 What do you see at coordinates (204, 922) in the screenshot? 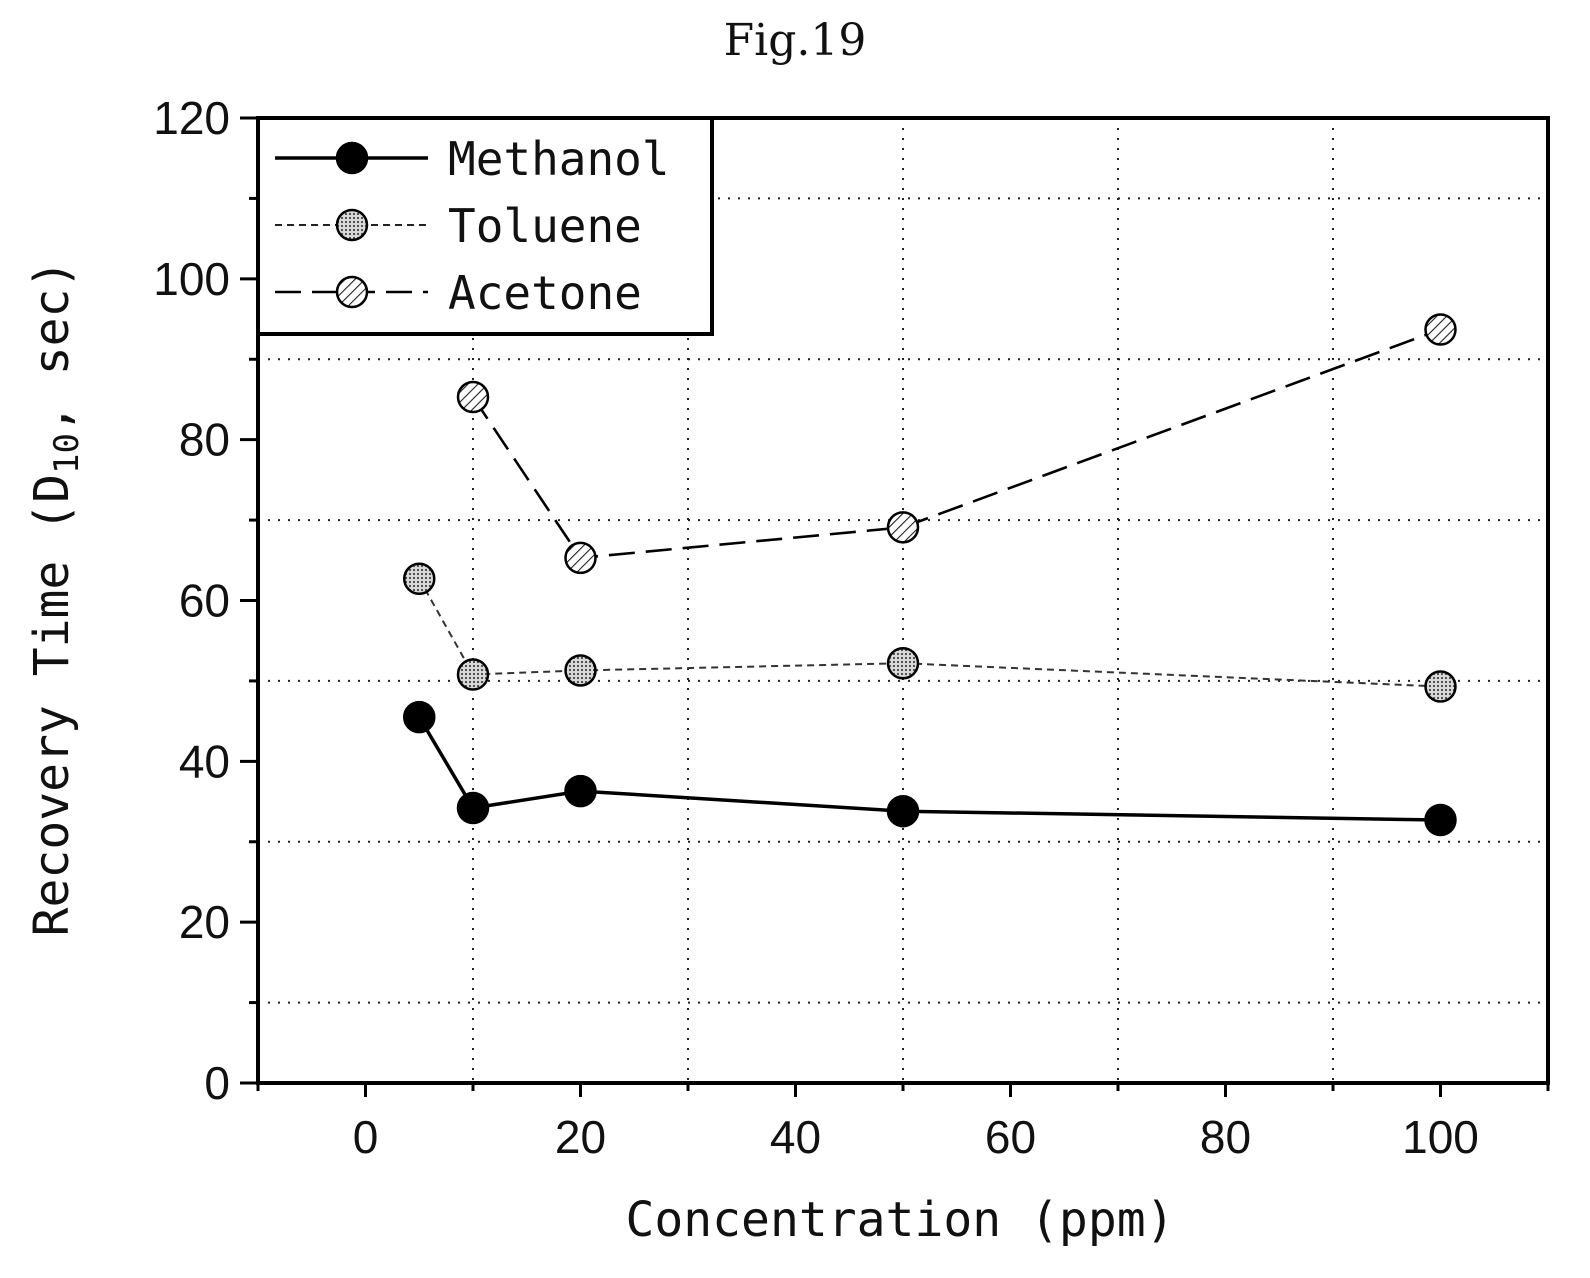
I see `y-tick-label: 20` at bounding box center [204, 922].